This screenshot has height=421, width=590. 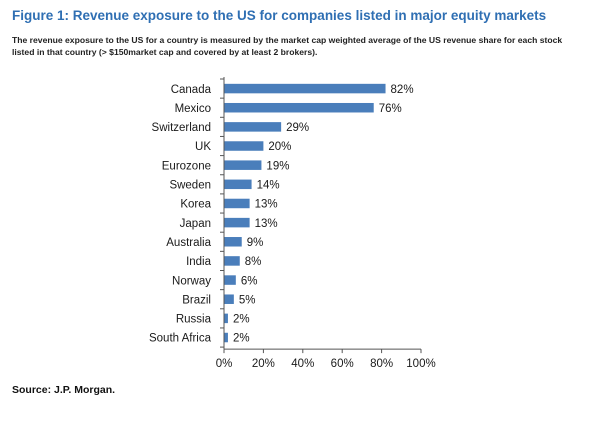 What do you see at coordinates (420, 364) in the screenshot?
I see `x-tick-label: 100%` at bounding box center [420, 364].